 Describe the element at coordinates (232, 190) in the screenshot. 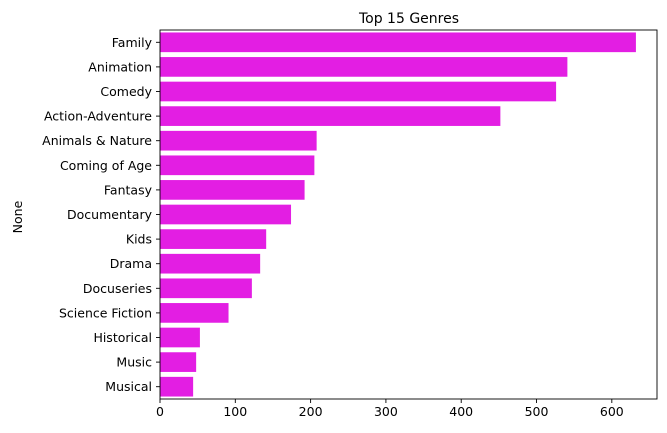

I see `bar-fantasy` at that location.